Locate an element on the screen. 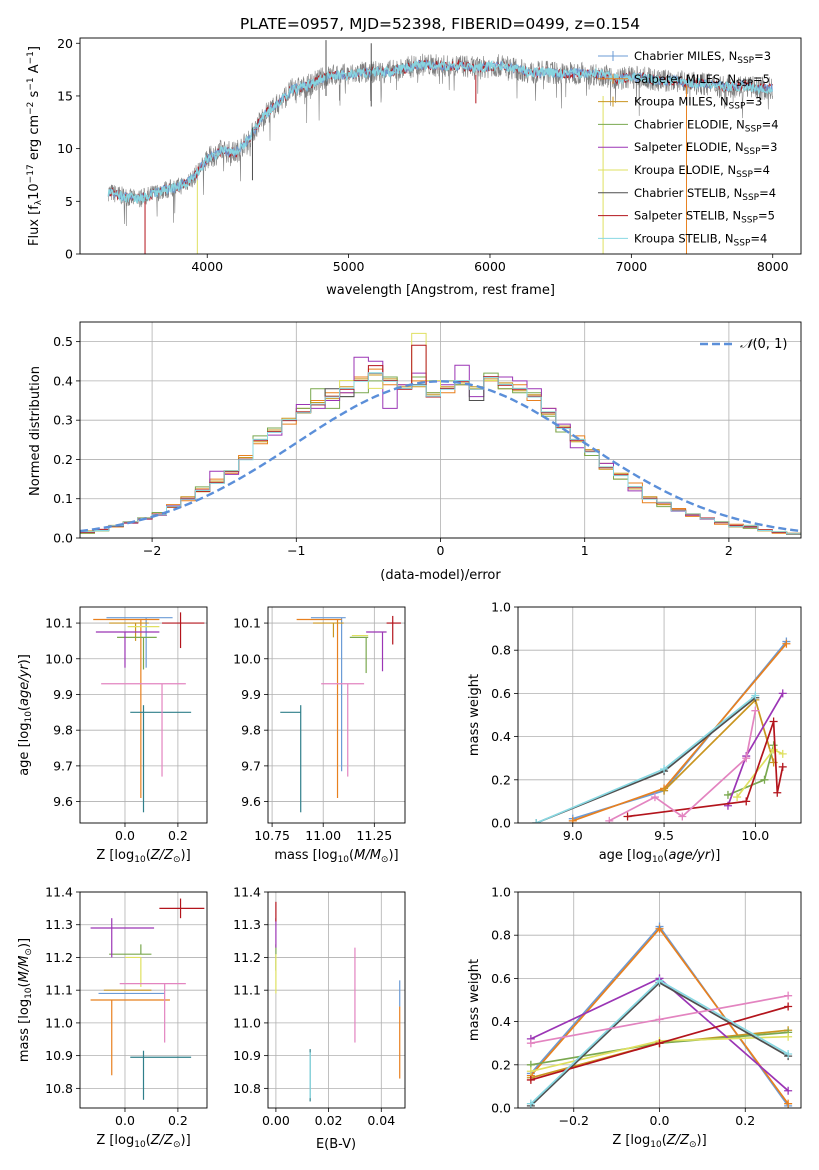 The width and height of the screenshot is (819, 1170). y-tick-label: 9.8 is located at coordinates (251, 730).